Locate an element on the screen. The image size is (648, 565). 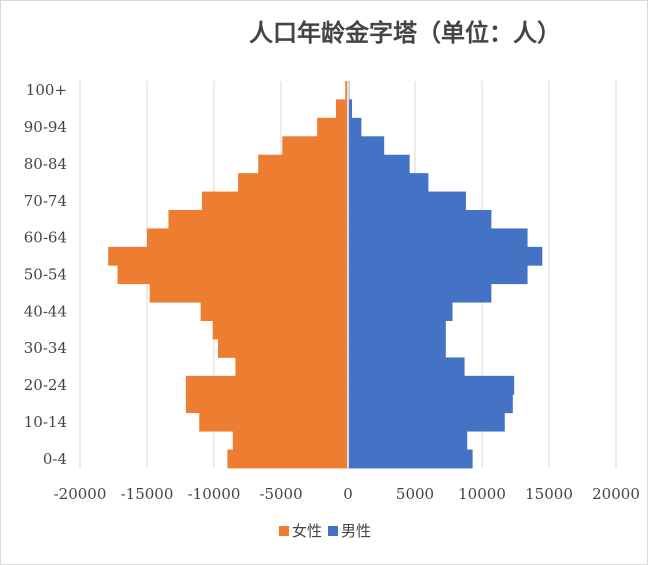
x-tick-label: -15000 is located at coordinates (147, 494).